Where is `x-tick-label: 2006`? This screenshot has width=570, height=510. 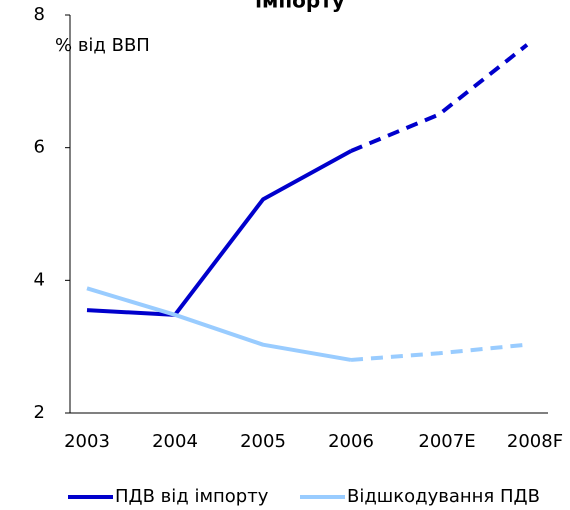 x-tick-label: 2006 is located at coordinates (351, 441).